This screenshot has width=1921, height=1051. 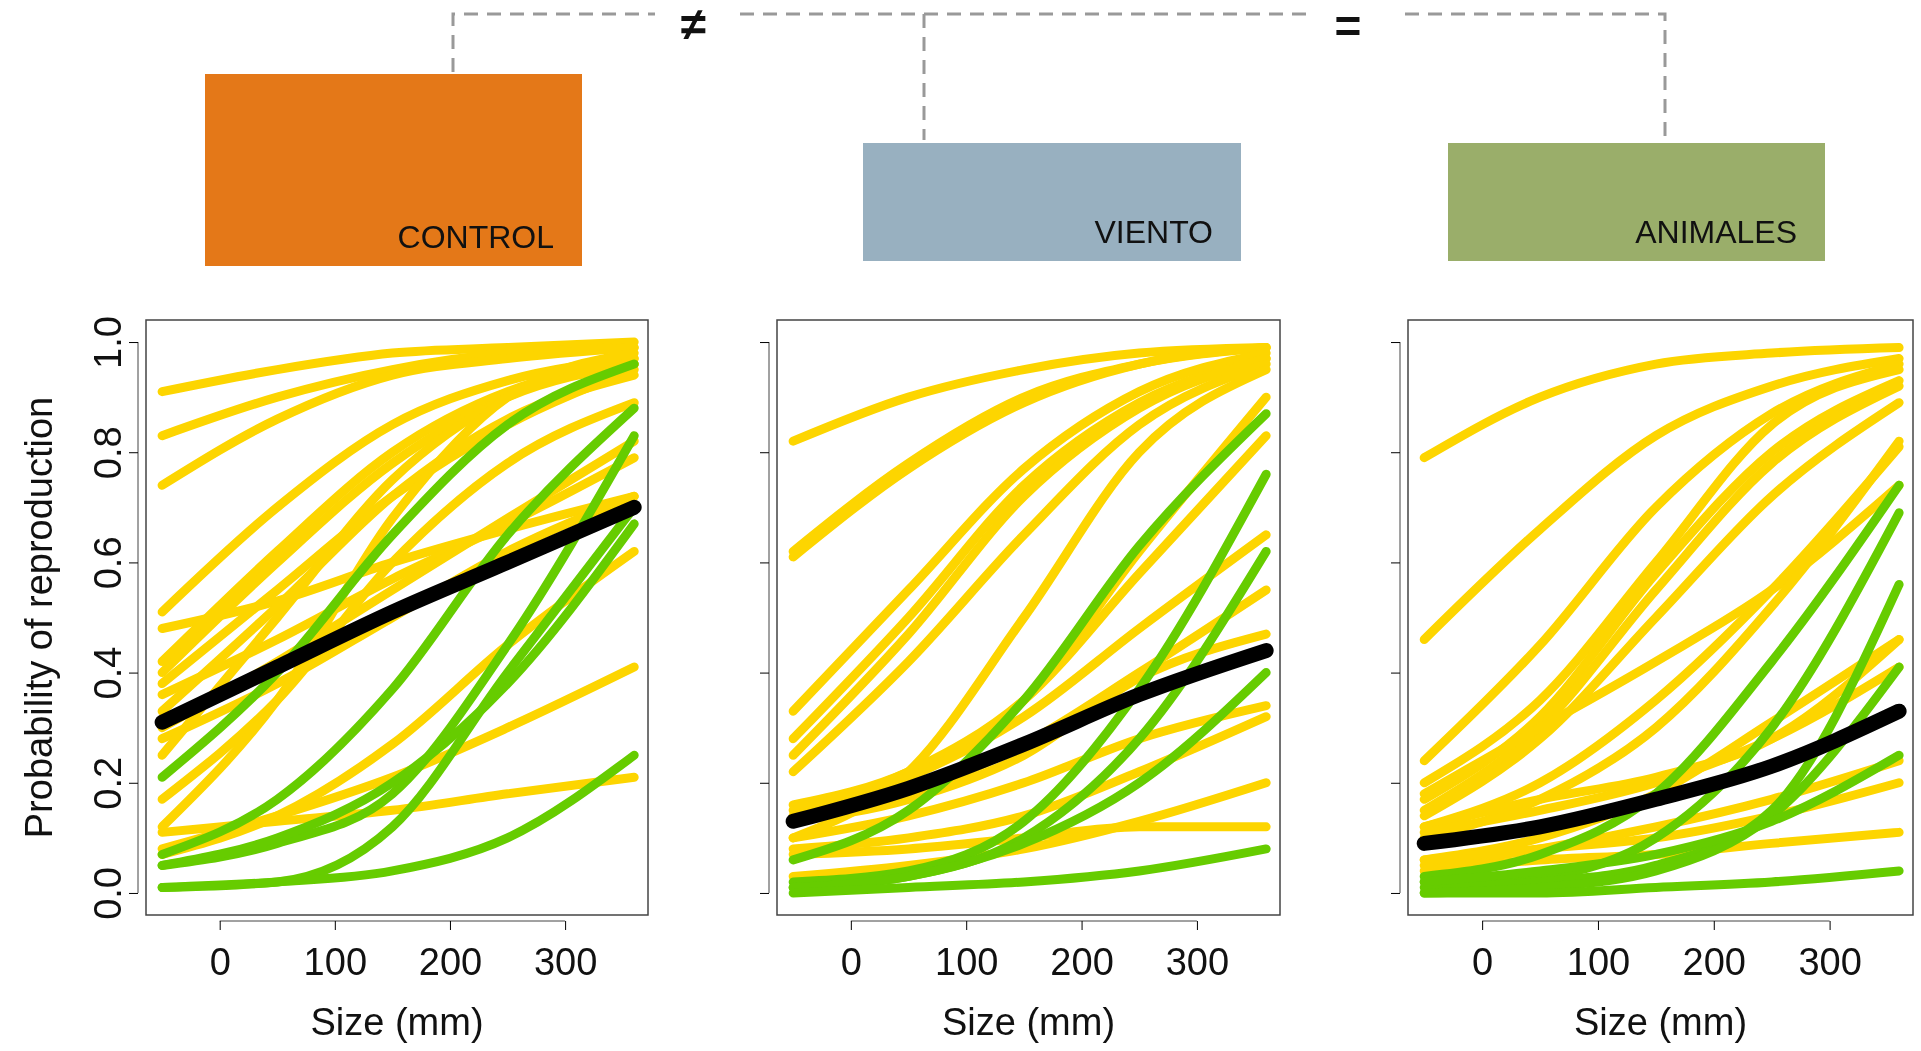 I want to click on y-tick-label: 0.2, so click(x=108, y=783).